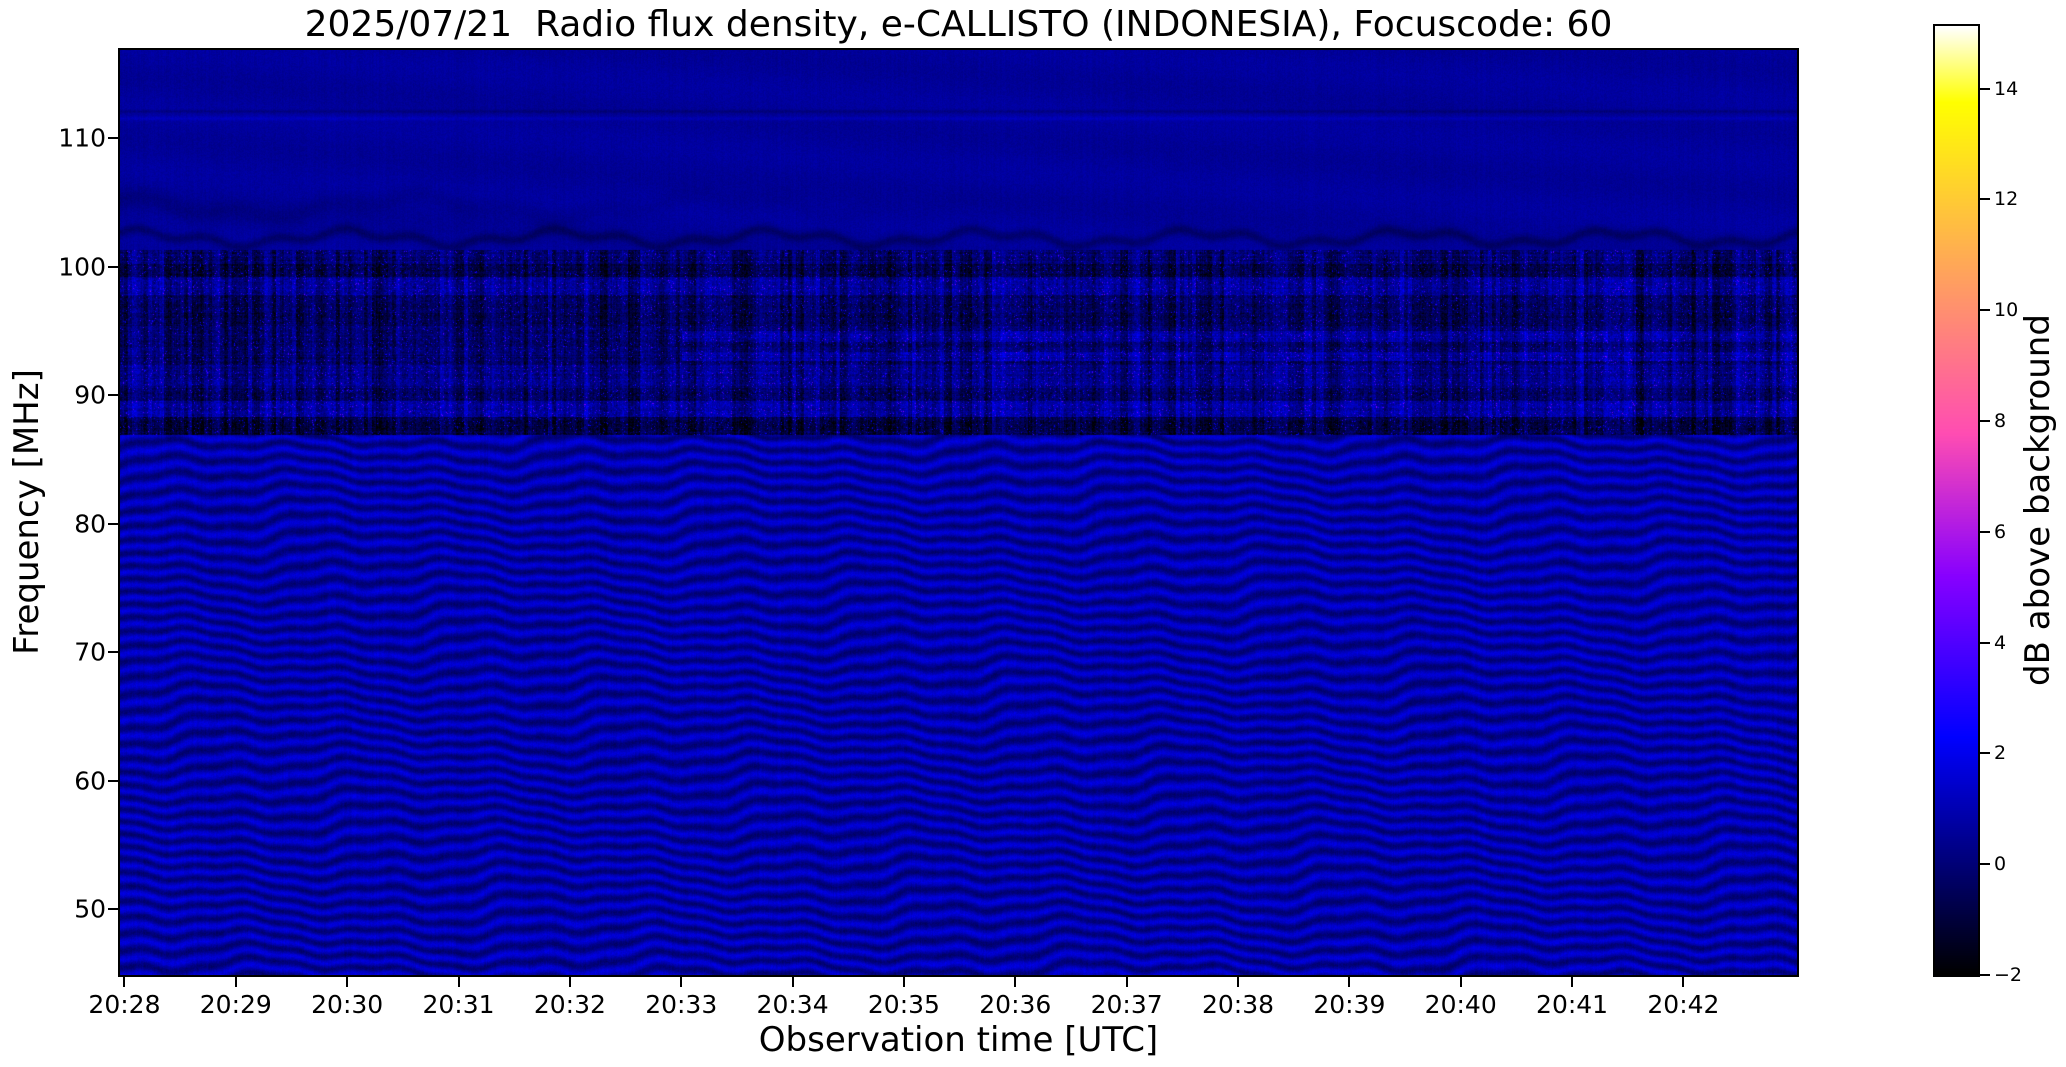  What do you see at coordinates (2008, 975) in the screenshot?
I see `colorbar-tick-label: −2` at bounding box center [2008, 975].